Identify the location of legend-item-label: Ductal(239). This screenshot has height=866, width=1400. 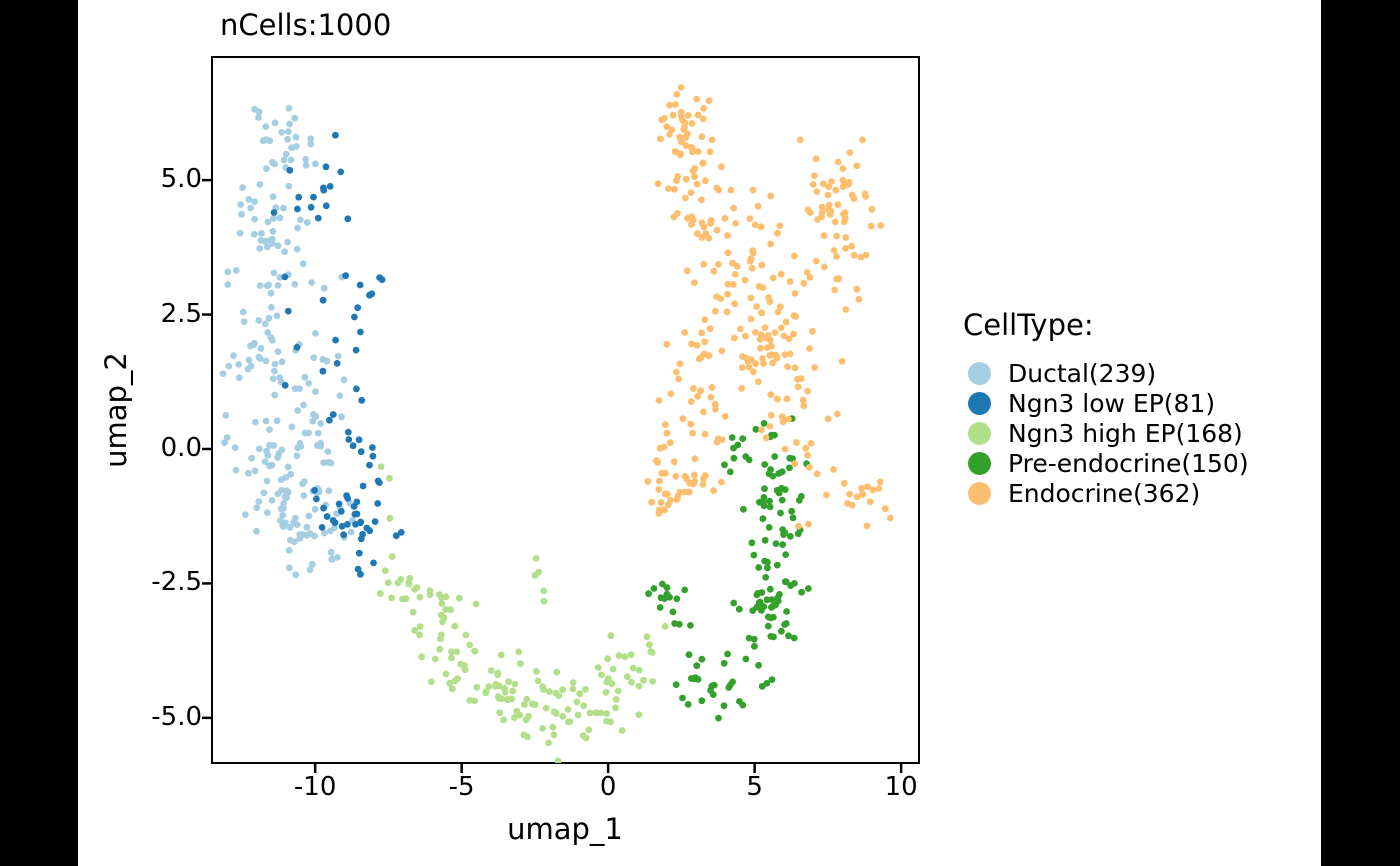
(1082, 373).